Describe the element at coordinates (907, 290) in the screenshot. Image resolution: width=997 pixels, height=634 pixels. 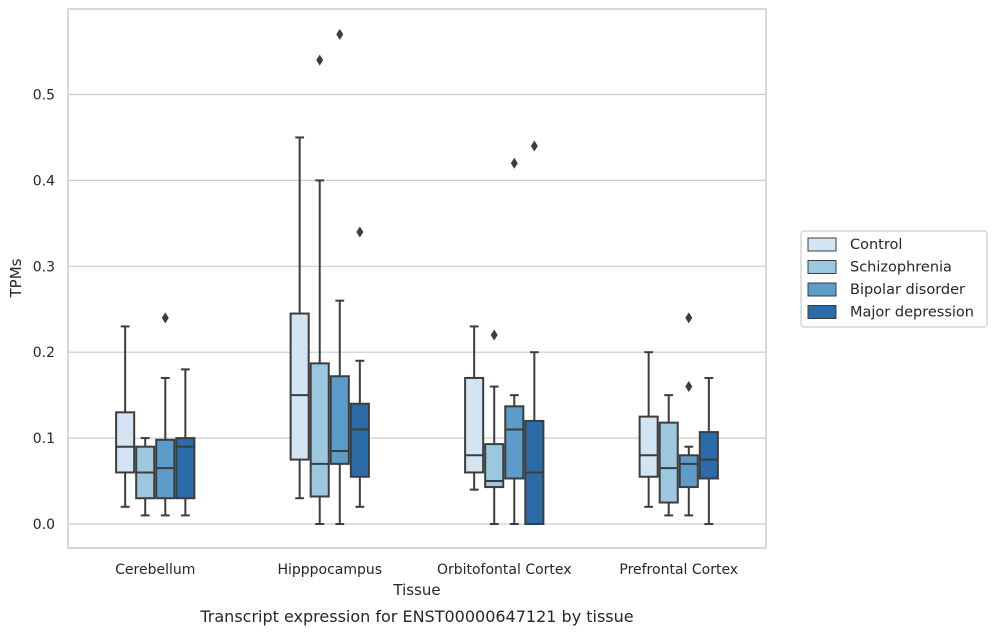
I see `legend-label: Bipolar disorder` at that location.